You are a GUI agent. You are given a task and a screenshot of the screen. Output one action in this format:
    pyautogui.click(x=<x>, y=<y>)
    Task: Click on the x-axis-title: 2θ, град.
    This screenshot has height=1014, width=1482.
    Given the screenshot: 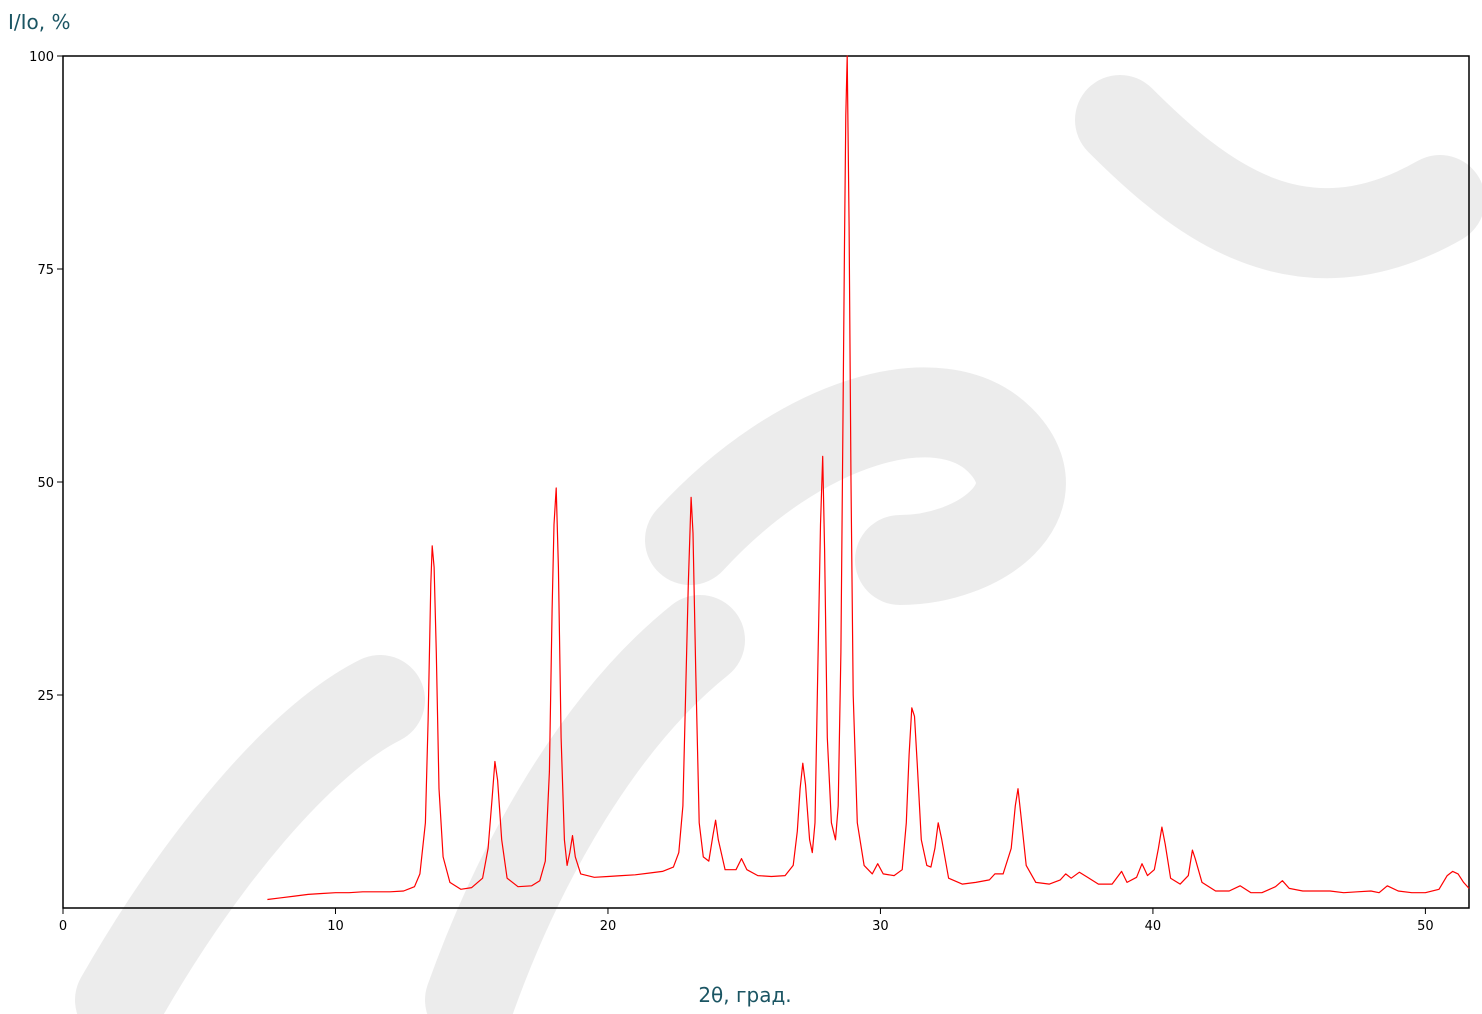 What is the action you would take?
    pyautogui.click(x=744, y=995)
    